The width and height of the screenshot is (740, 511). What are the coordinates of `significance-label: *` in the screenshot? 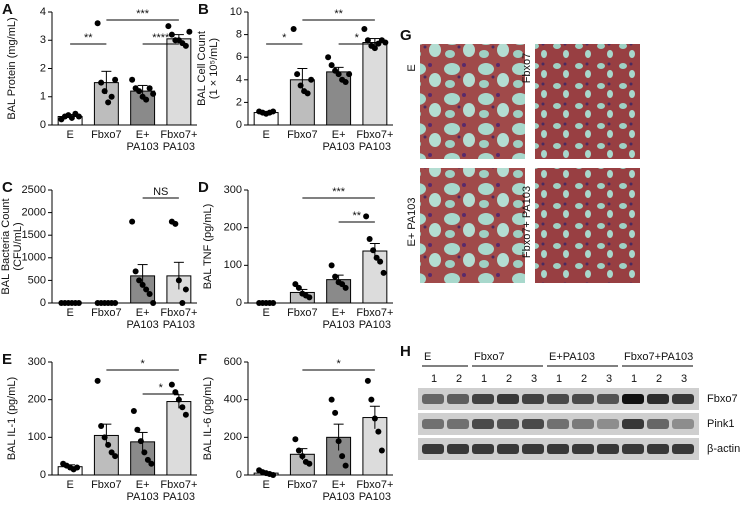 It's located at (142, 364).